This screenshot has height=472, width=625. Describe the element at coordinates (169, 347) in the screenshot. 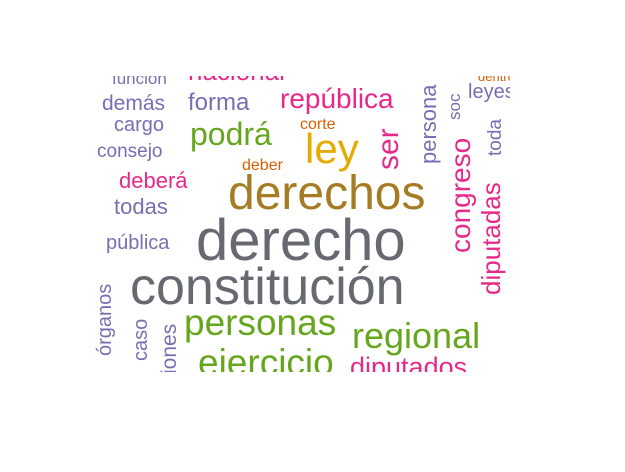

I see `word-iones: iones` at that location.